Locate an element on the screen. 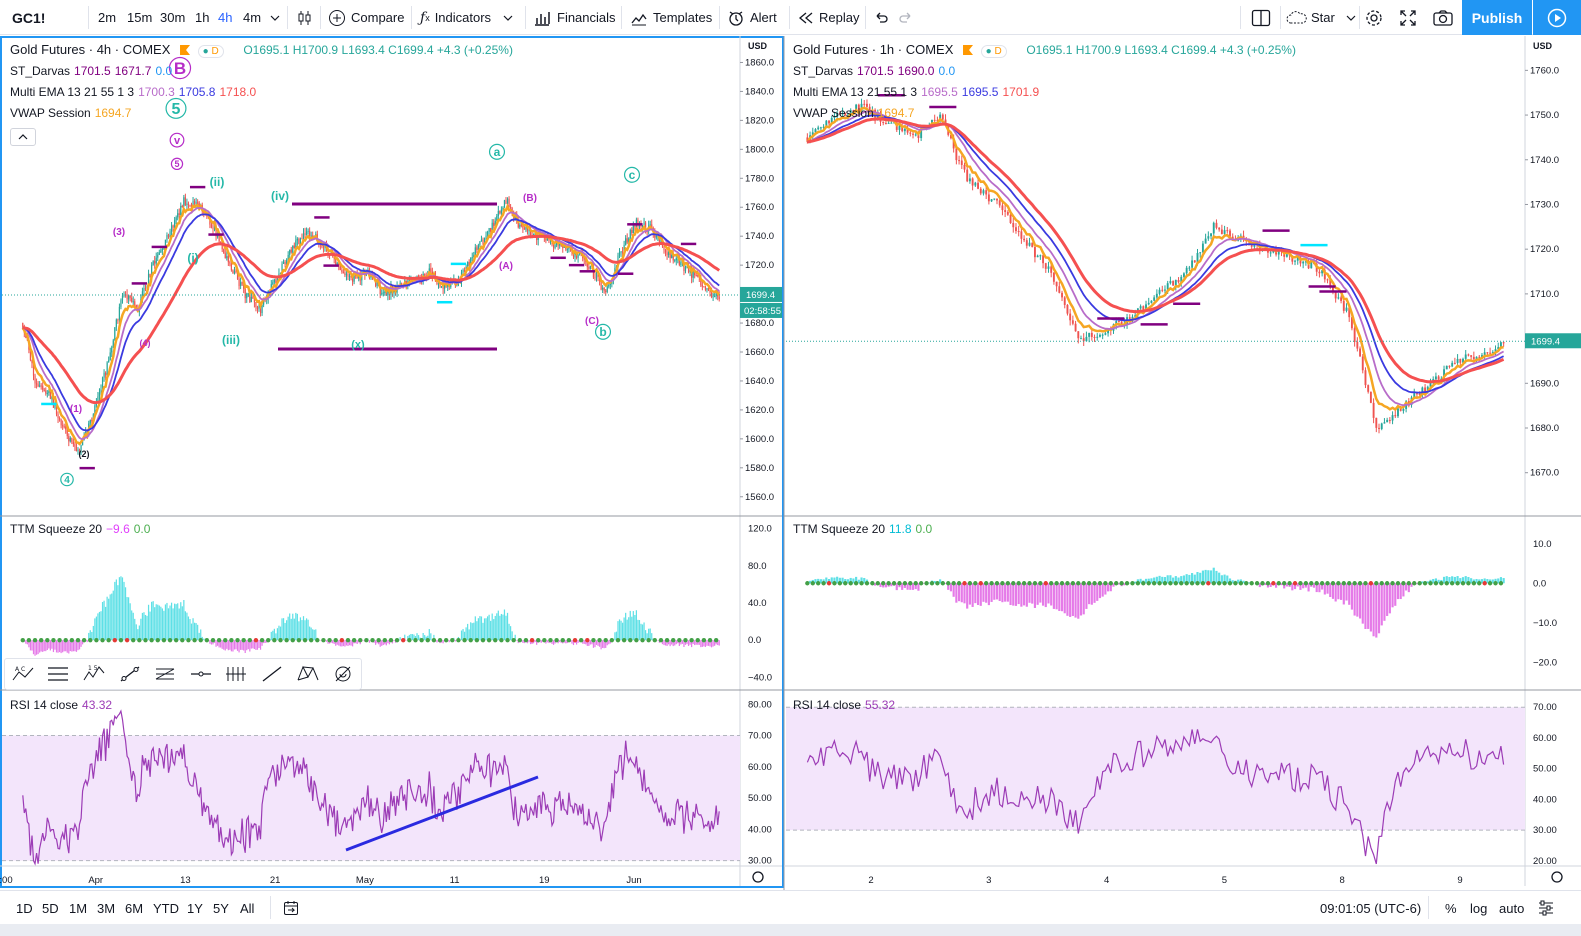 The image size is (1581, 936). layout-name-button: Star is located at coordinates (1321, 17).